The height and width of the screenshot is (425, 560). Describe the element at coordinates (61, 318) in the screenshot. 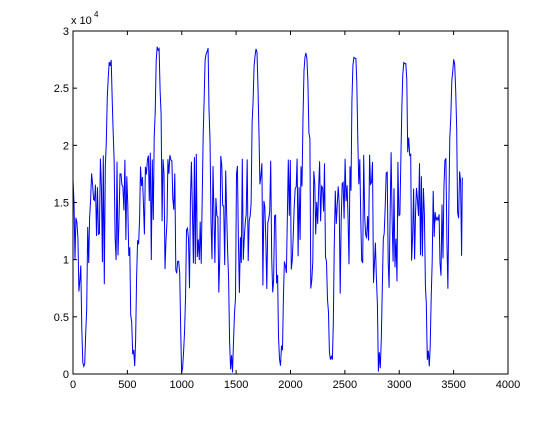

I see `y-tick-label: 0.5` at that location.